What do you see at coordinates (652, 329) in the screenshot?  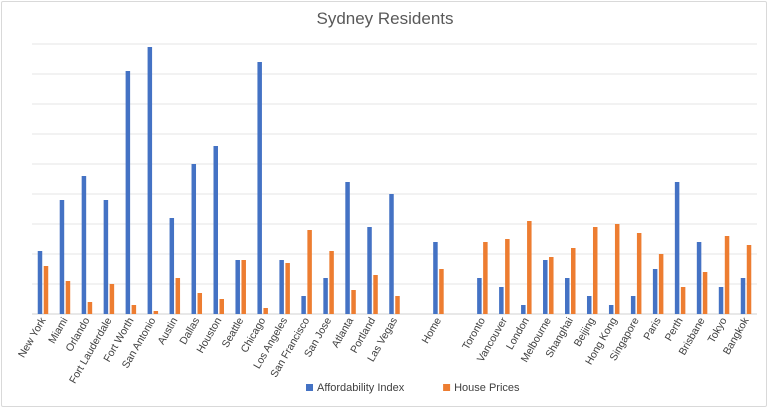 I see `x-tick-label: Paris` at bounding box center [652, 329].